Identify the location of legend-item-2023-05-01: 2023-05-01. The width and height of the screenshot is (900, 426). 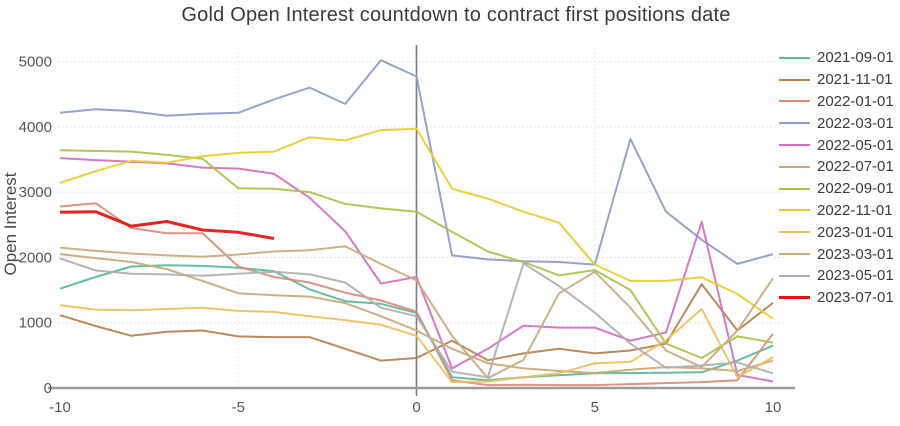
(839, 276).